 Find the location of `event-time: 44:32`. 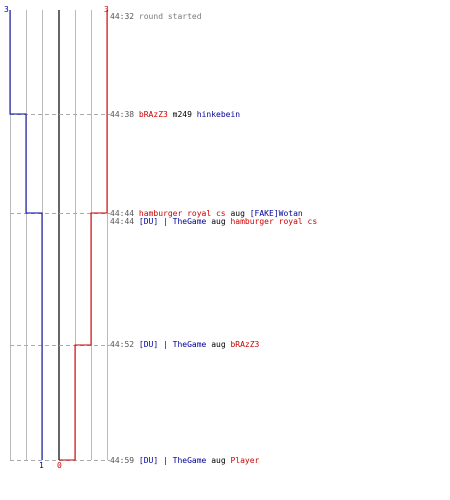

event-time: 44:32 is located at coordinates (122, 16).